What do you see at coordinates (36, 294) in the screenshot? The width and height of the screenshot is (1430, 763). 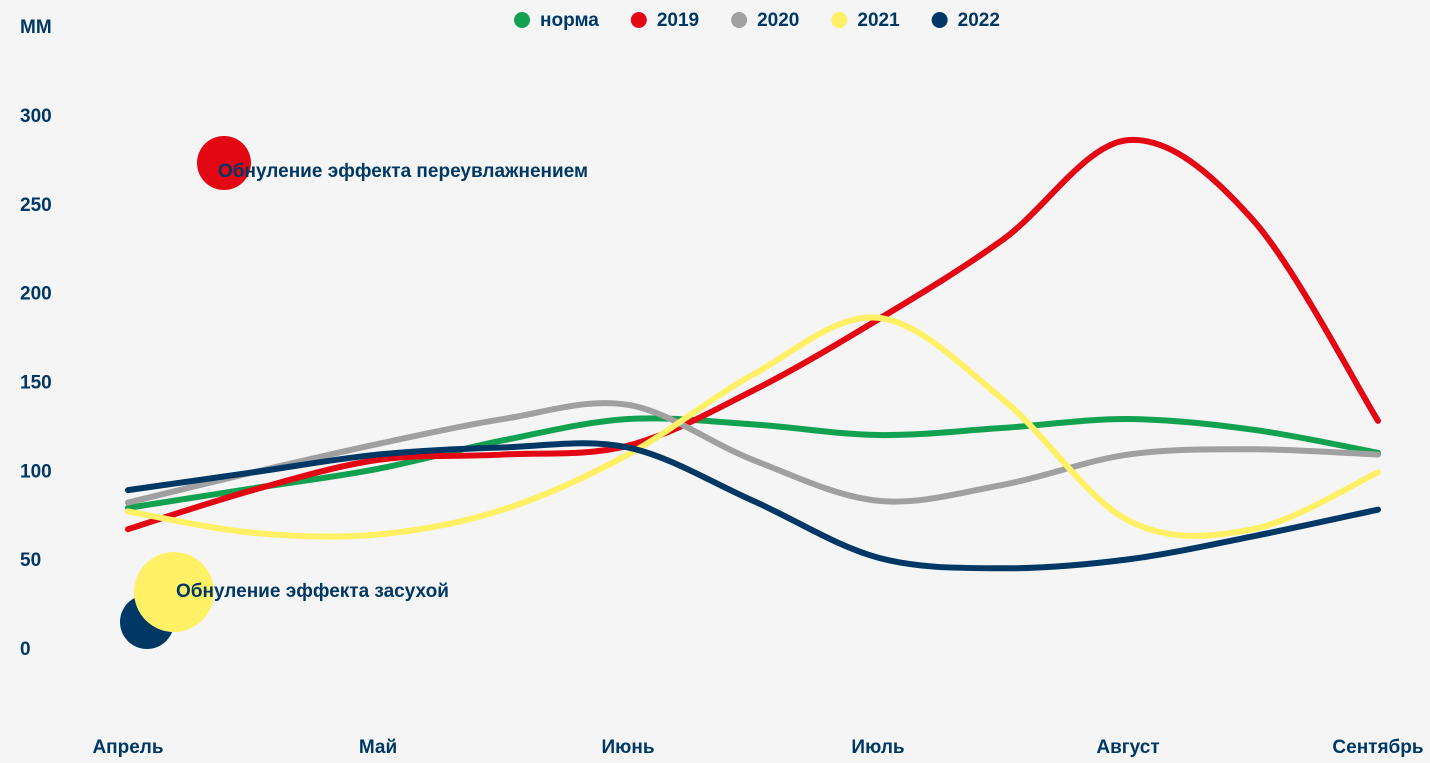 I see `y-tick-label: 200` at bounding box center [36, 294].